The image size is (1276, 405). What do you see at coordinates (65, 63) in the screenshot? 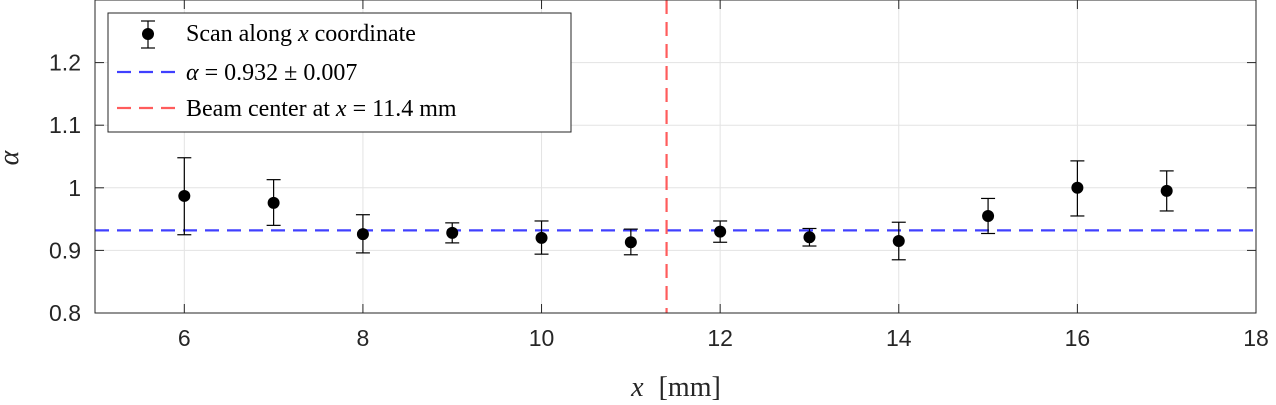
I see `y-tick-label: 1.2` at bounding box center [65, 63].